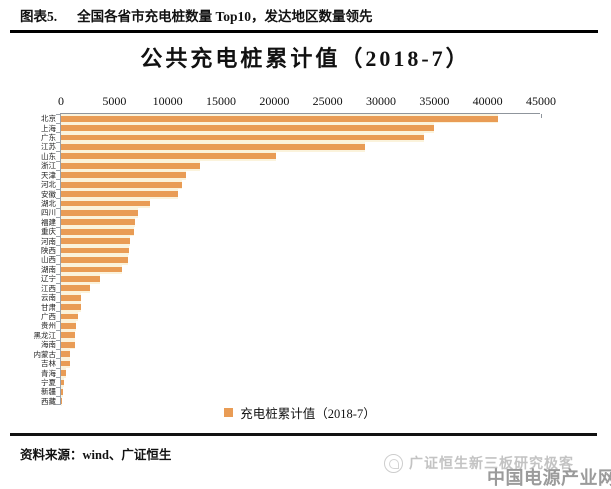 This screenshot has height=489, width=611. I want to click on y-axis-label: 海南, so click(48, 345).